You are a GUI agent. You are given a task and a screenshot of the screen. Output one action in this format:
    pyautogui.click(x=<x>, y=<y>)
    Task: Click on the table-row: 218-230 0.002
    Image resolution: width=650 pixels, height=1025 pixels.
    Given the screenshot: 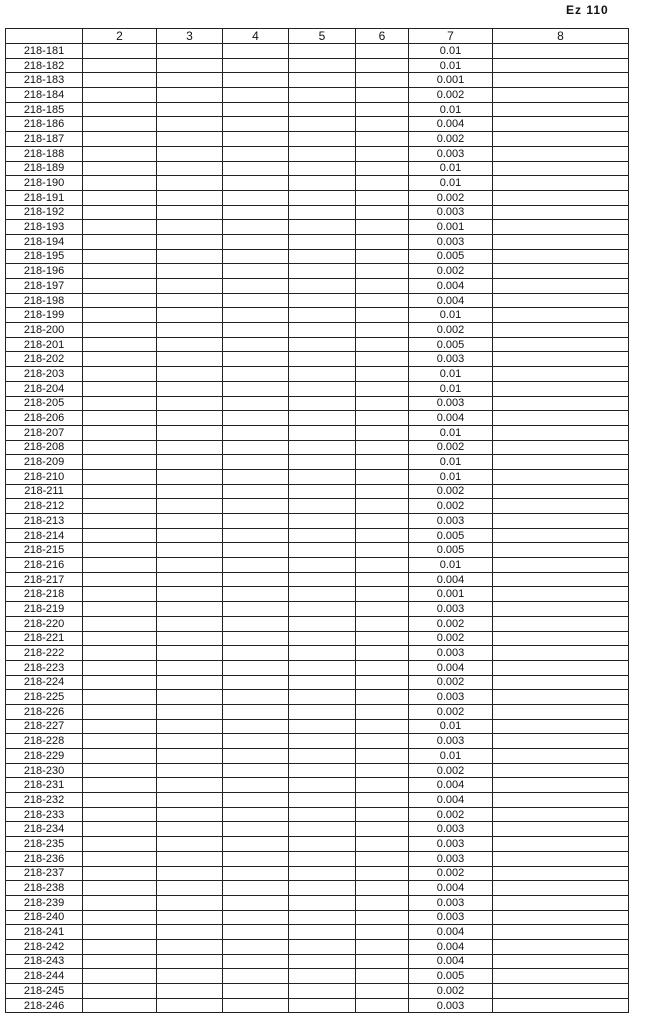 What is the action you would take?
    pyautogui.click(x=317, y=770)
    